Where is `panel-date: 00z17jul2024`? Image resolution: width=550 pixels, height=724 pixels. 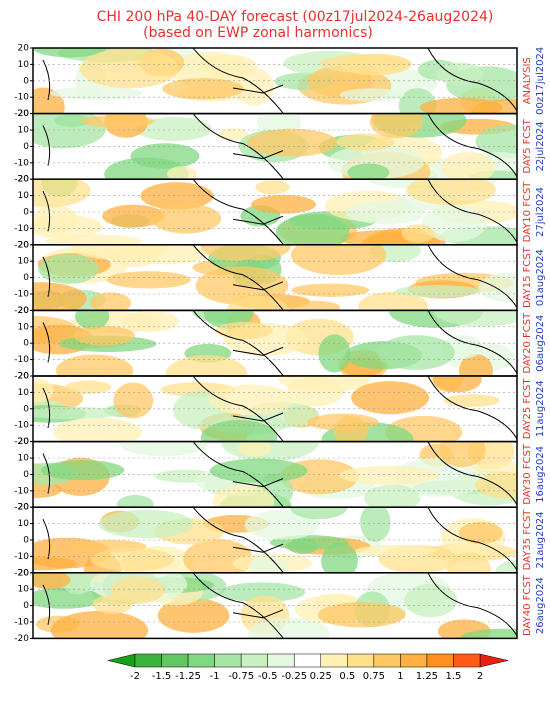
panel-date: 00z17jul2024 is located at coordinates (540, 81).